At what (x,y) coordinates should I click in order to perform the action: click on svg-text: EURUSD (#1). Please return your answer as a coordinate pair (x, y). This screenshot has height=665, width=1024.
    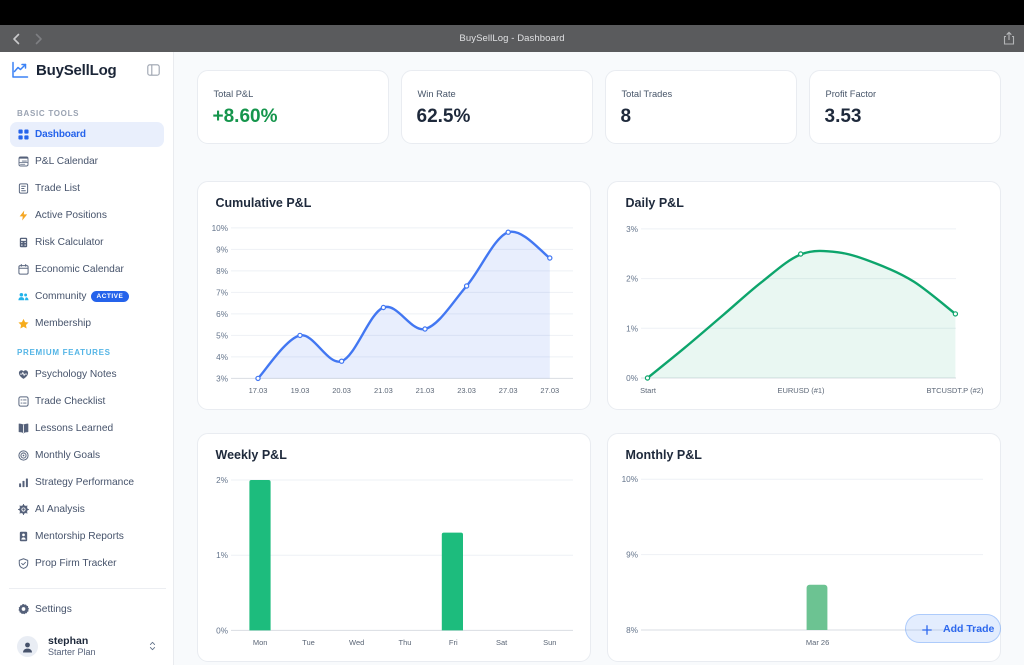
    Looking at the image, I should click on (801, 390).